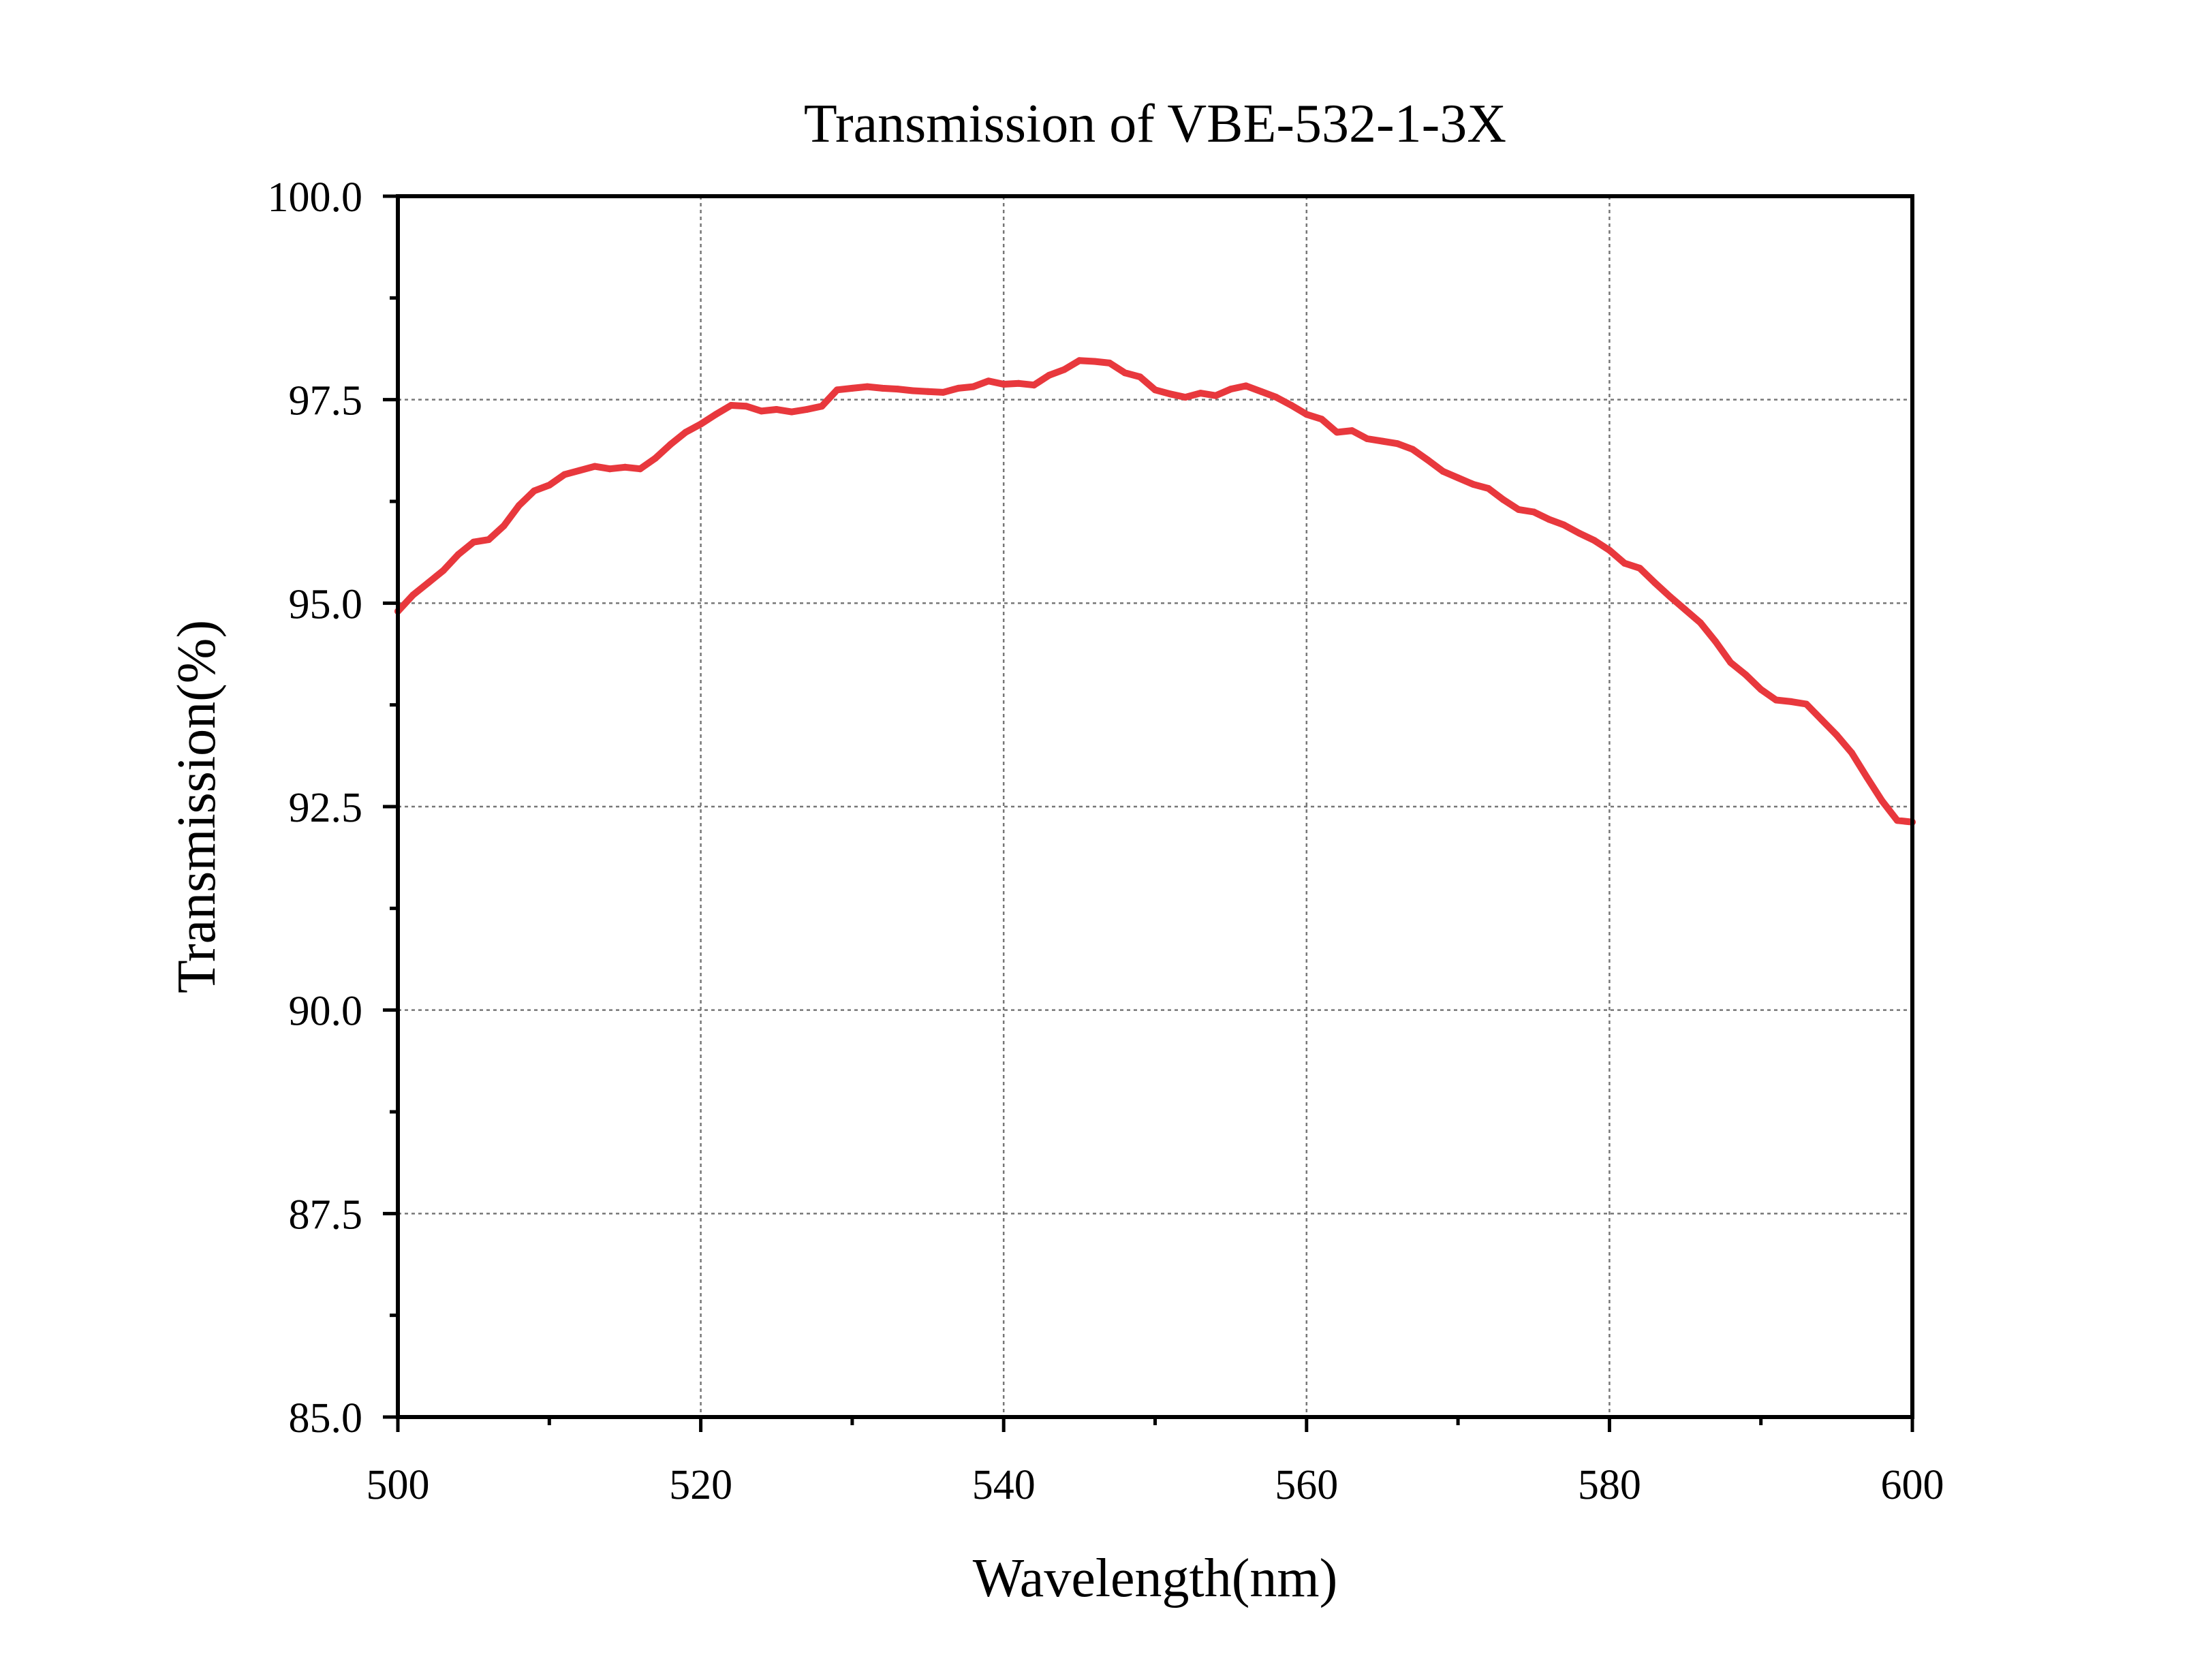 The height and width of the screenshot is (1680, 2191). What do you see at coordinates (315, 197) in the screenshot?
I see `y-tick-label: 100.0` at bounding box center [315, 197].